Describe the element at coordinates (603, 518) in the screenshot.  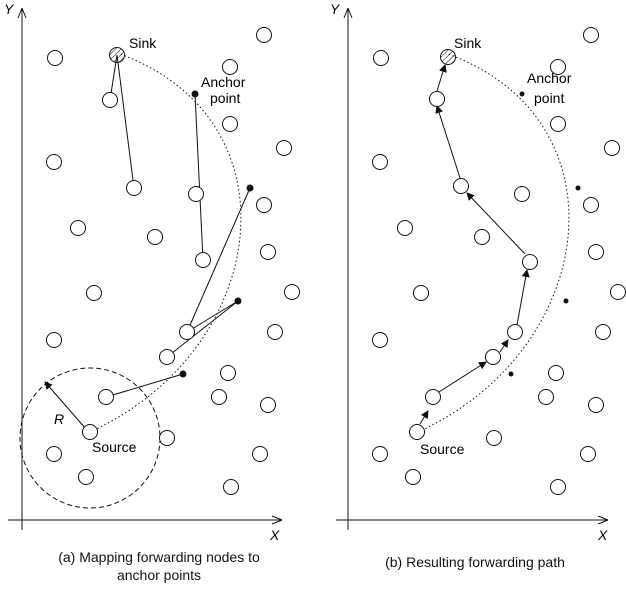
I see `x-axis-arrow-top` at that location.